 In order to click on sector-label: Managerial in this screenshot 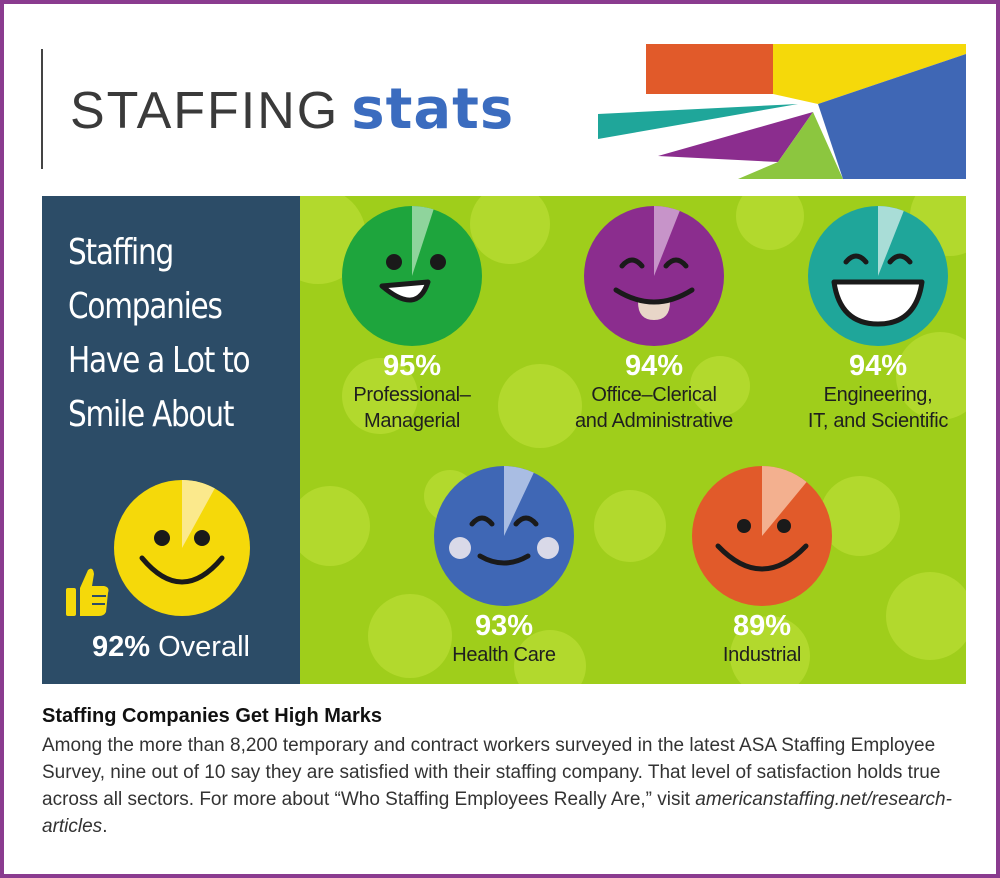, I will do `click(412, 421)`.